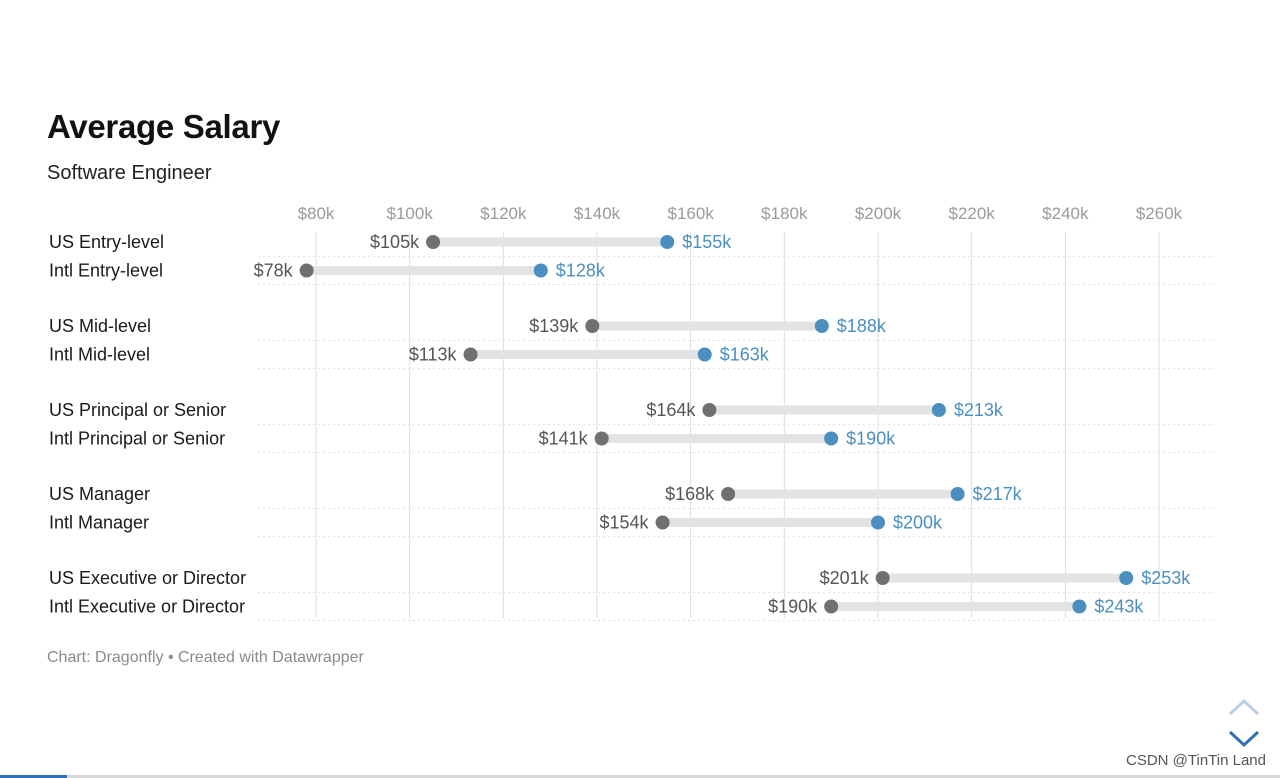 This screenshot has height=778, width=1280. I want to click on category-label: Intl Manager, so click(99, 523).